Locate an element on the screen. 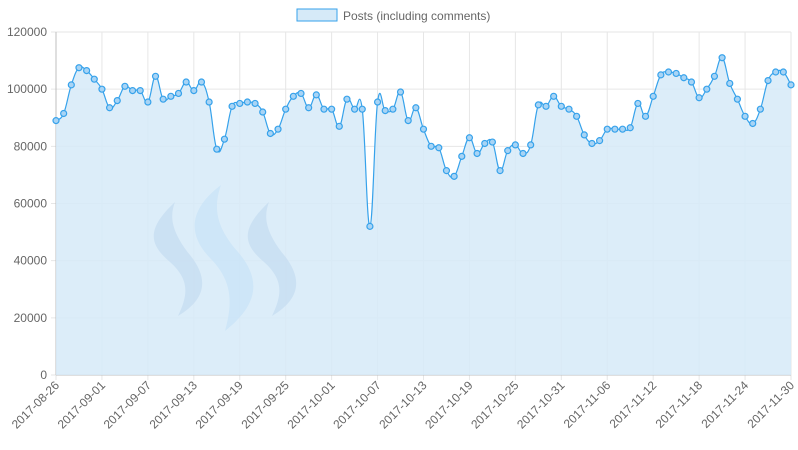 This screenshot has height=450, width=798. x-tick-label: 2017-10-13 is located at coordinates (403, 405).